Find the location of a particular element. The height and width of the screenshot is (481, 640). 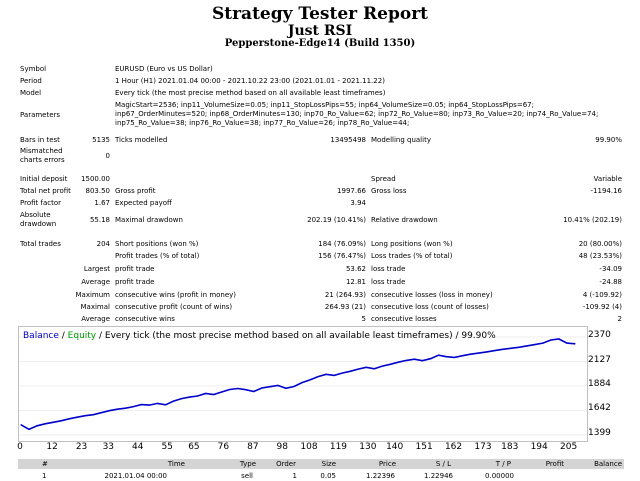

maximal-consecutive-profit-label: consecutive profit (count of wins) is located at coordinates (174, 307).